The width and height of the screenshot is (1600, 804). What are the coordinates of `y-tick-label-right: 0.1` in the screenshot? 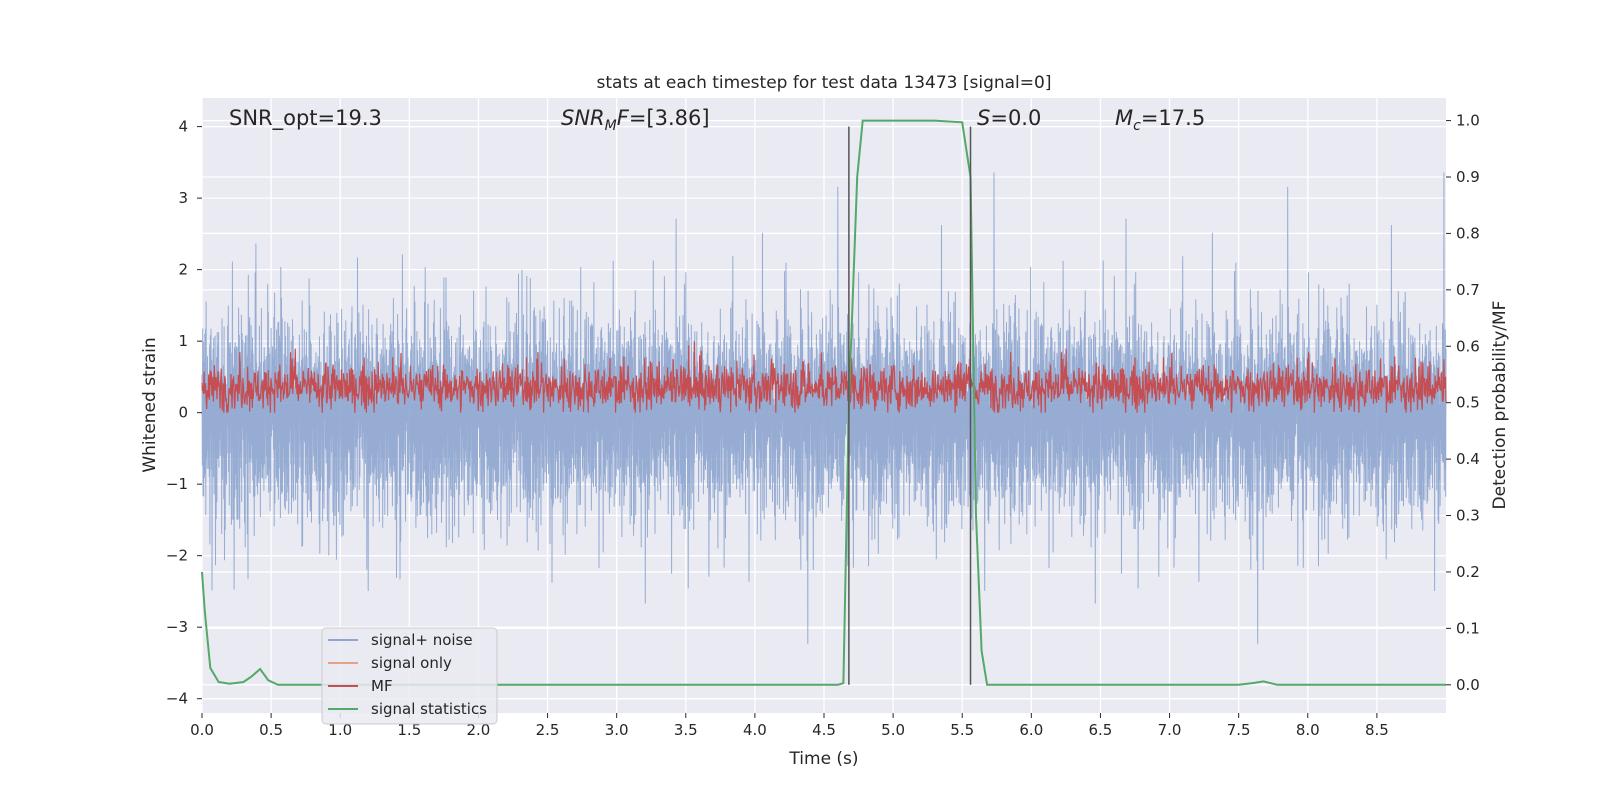 It's located at (1468, 628).